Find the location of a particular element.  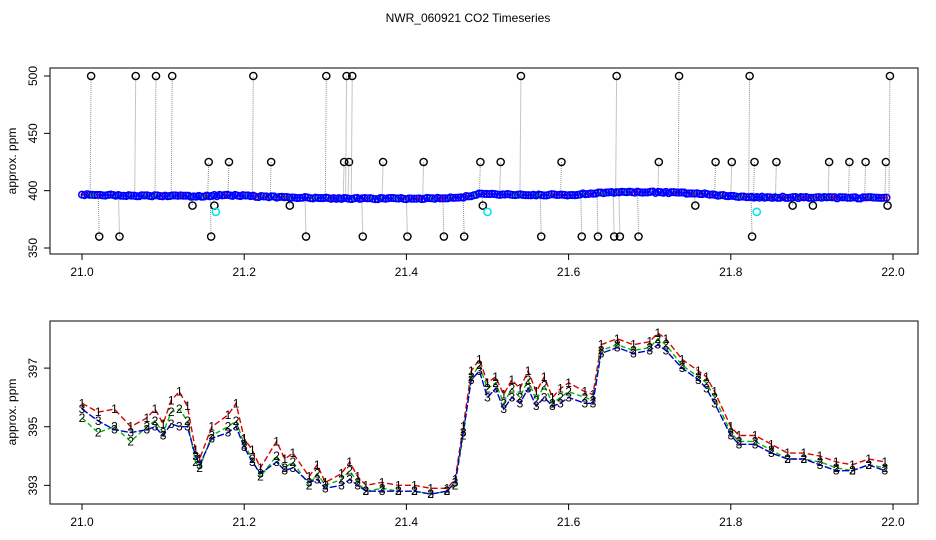

top-y-tick-label: 400 is located at coordinates (33, 190).